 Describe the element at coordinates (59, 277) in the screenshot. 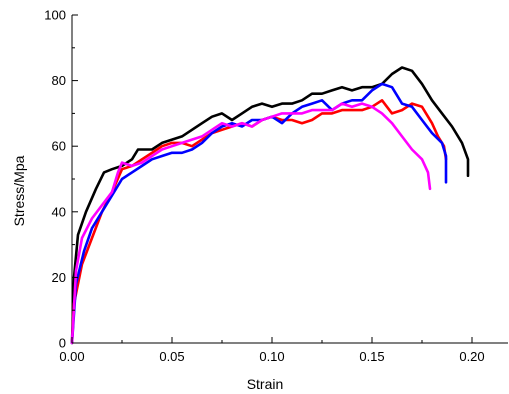

I see `y-tick-label: 20` at that location.